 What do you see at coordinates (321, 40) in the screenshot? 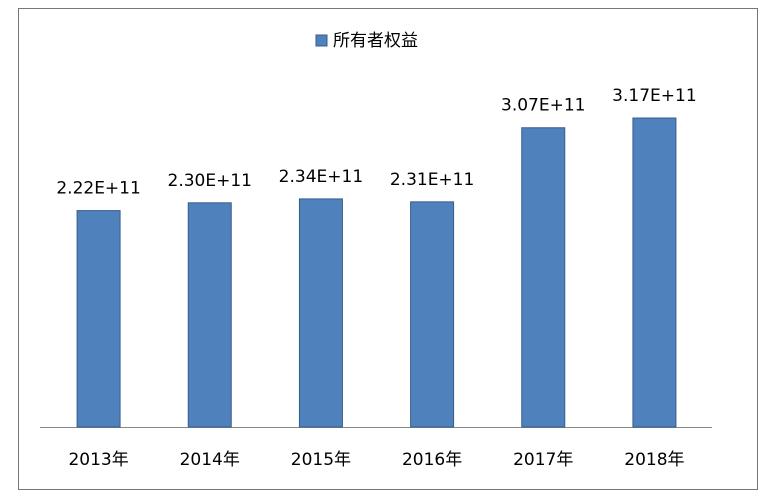
I see `legend-swatch` at bounding box center [321, 40].